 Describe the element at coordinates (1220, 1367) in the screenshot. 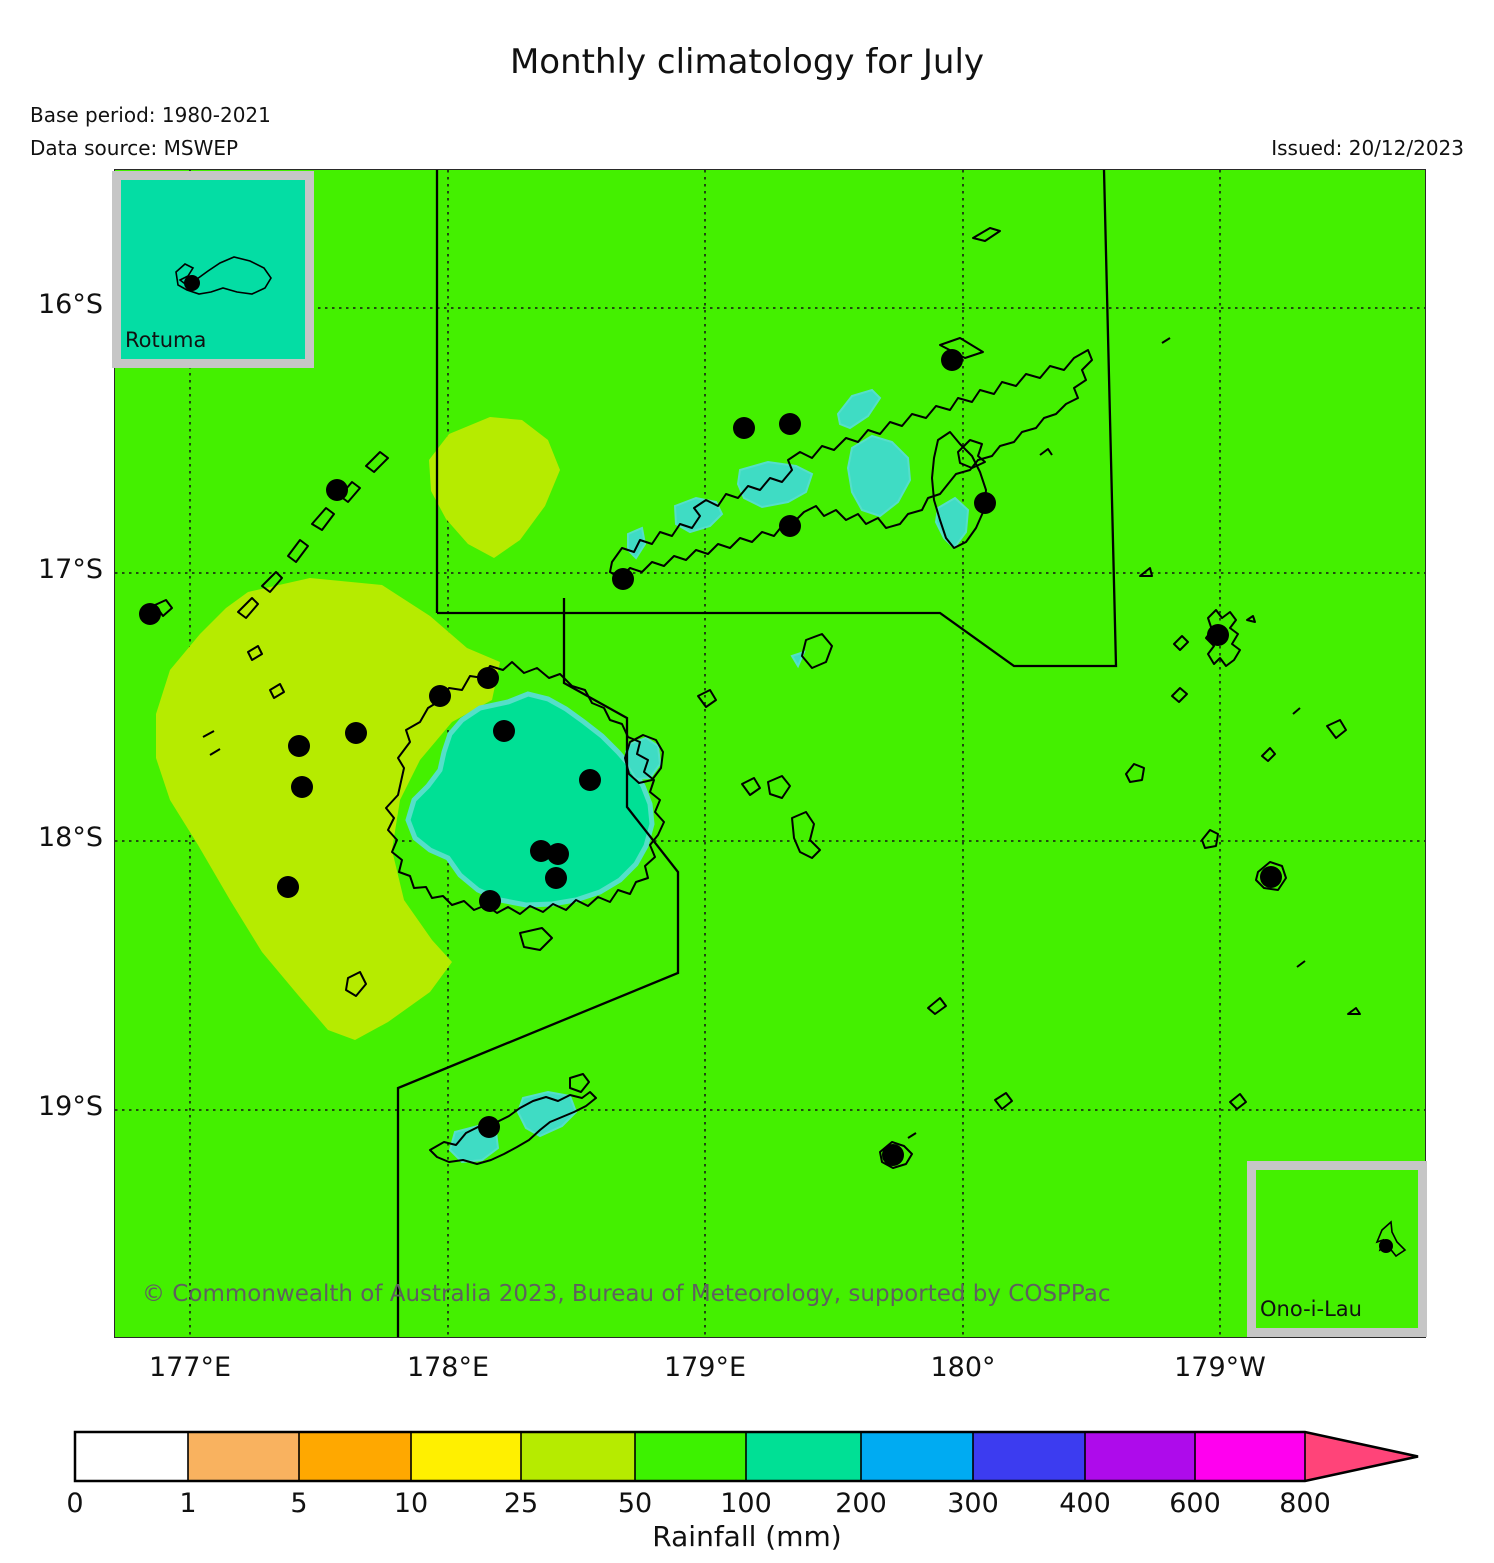

I see `lon-axis-label: 179°W` at that location.